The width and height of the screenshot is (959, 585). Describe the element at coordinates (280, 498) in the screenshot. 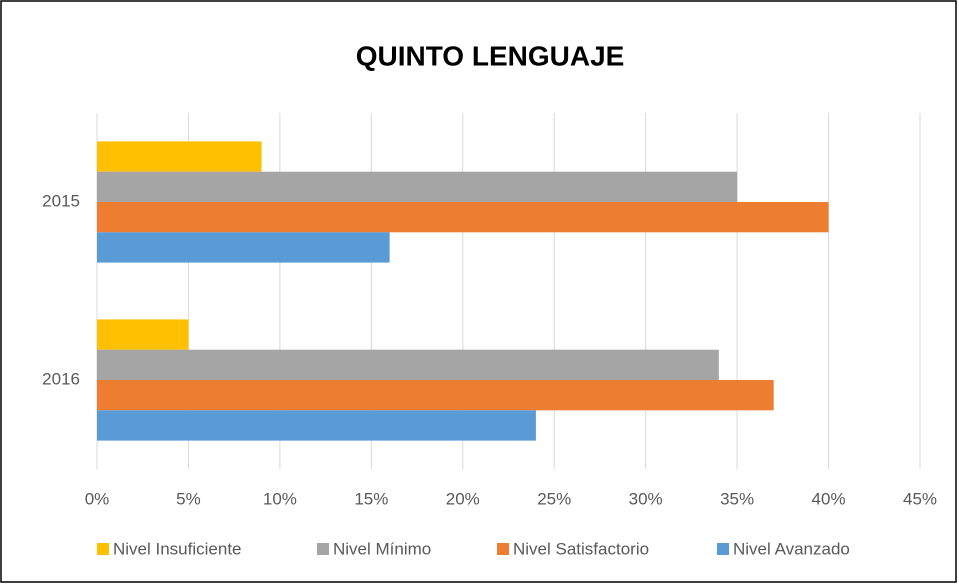

I see `x-tick-label: 10%` at that location.